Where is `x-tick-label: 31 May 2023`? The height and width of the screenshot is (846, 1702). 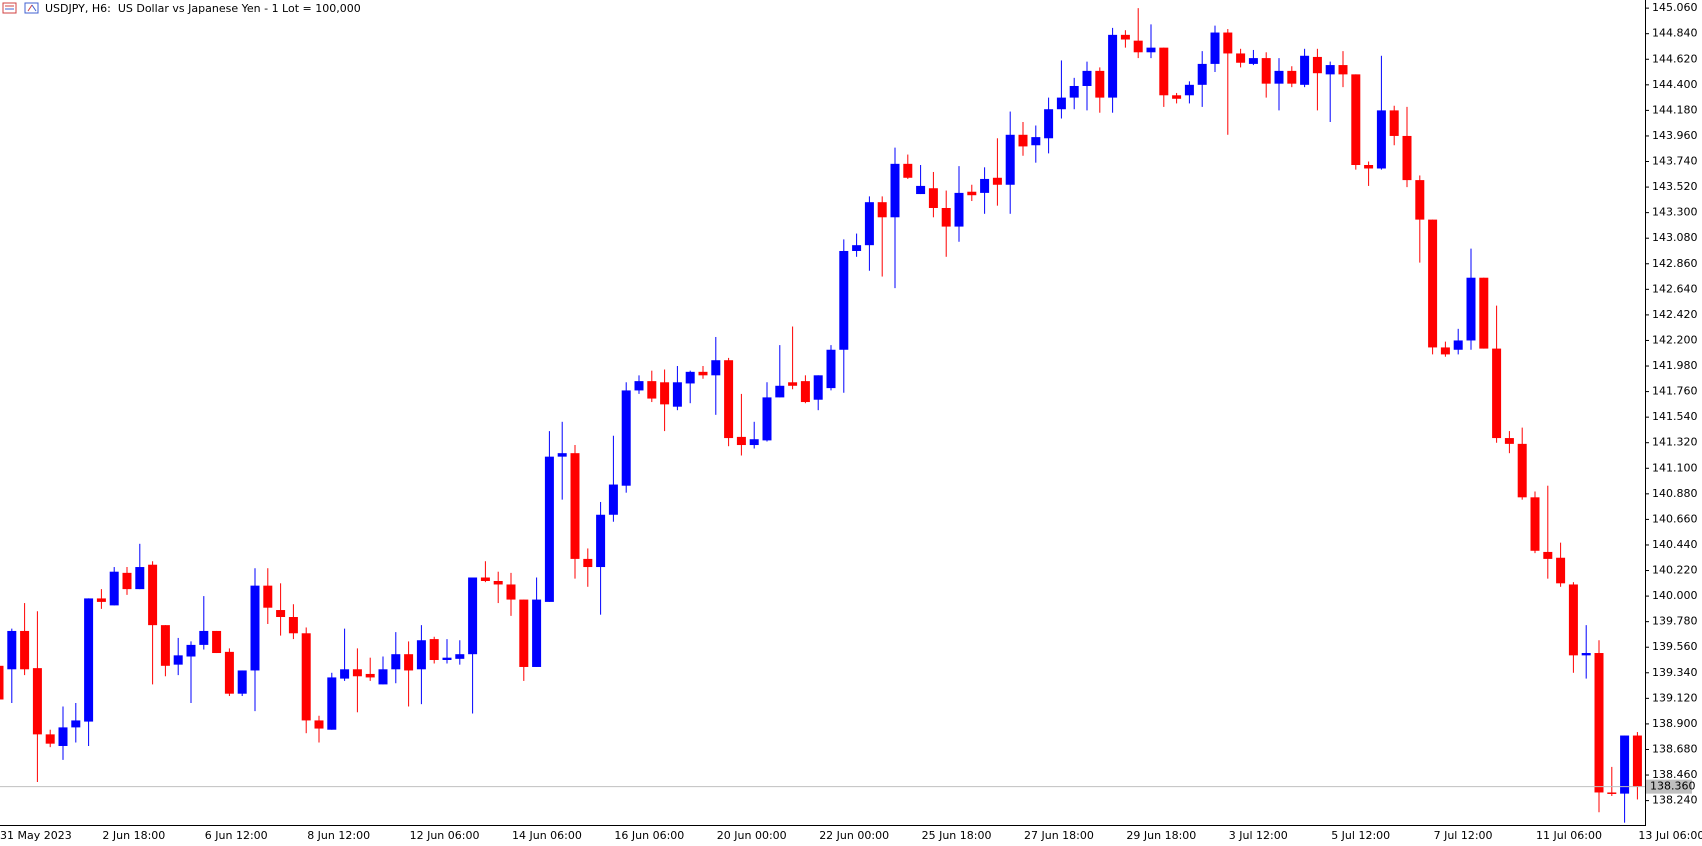 x-tick-label: 31 May 2023 is located at coordinates (36, 835).